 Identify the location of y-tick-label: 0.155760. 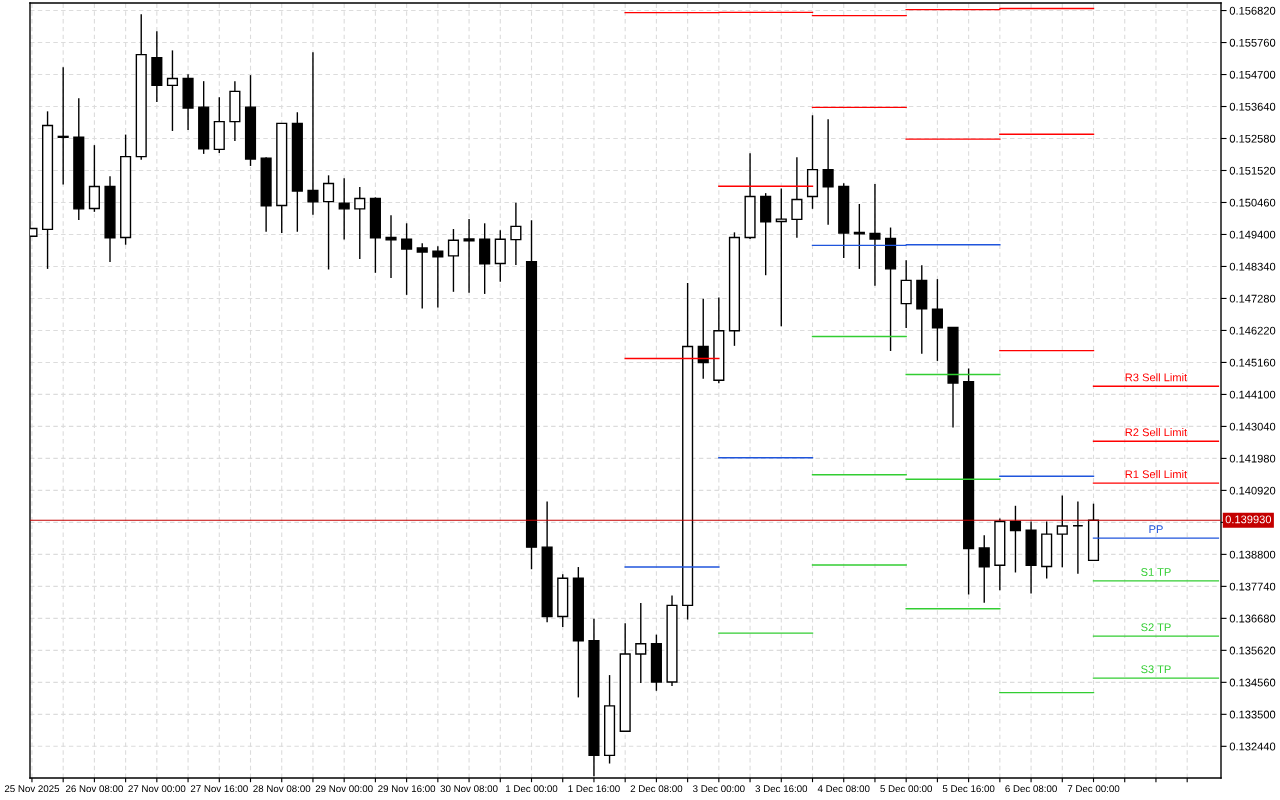
(1252, 42).